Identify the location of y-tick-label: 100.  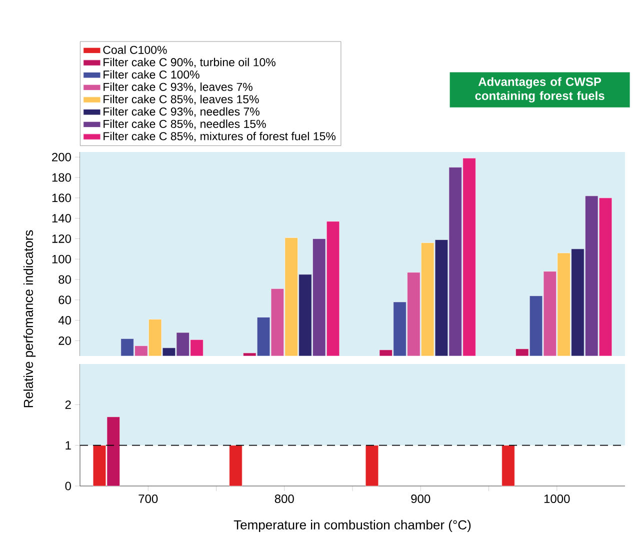
(62, 259).